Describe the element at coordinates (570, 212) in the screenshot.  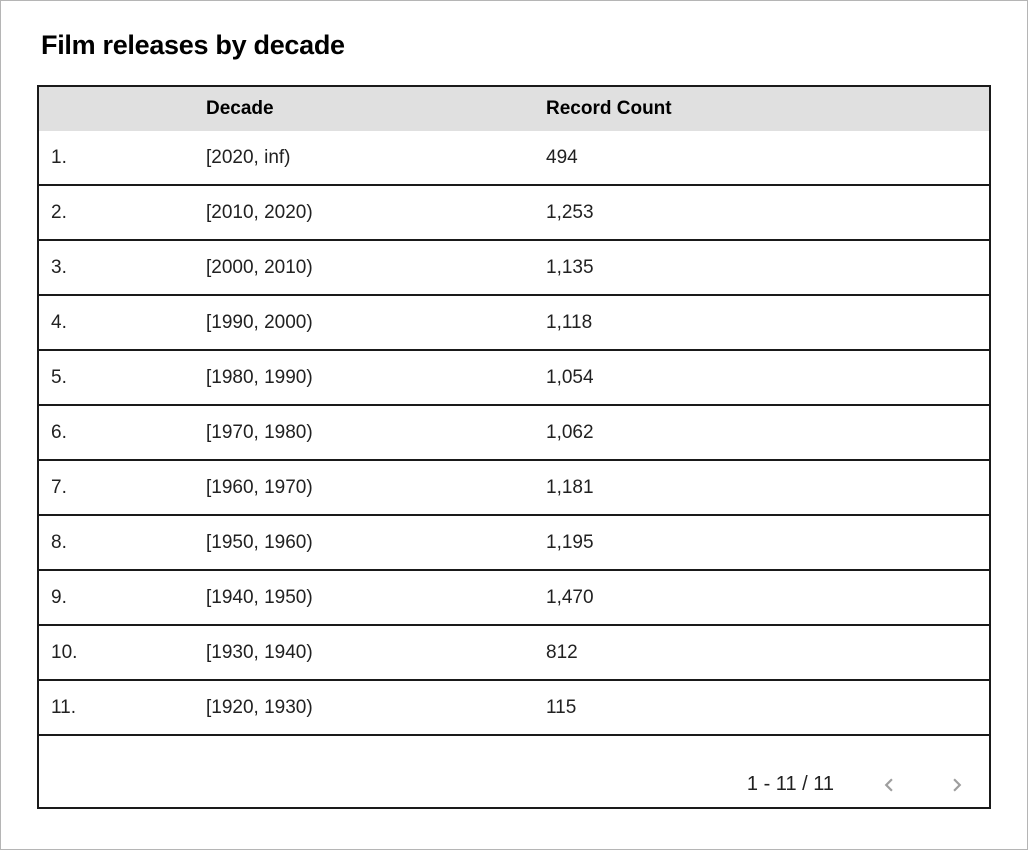
I see `row-cell-record-count: 1,253` at that location.